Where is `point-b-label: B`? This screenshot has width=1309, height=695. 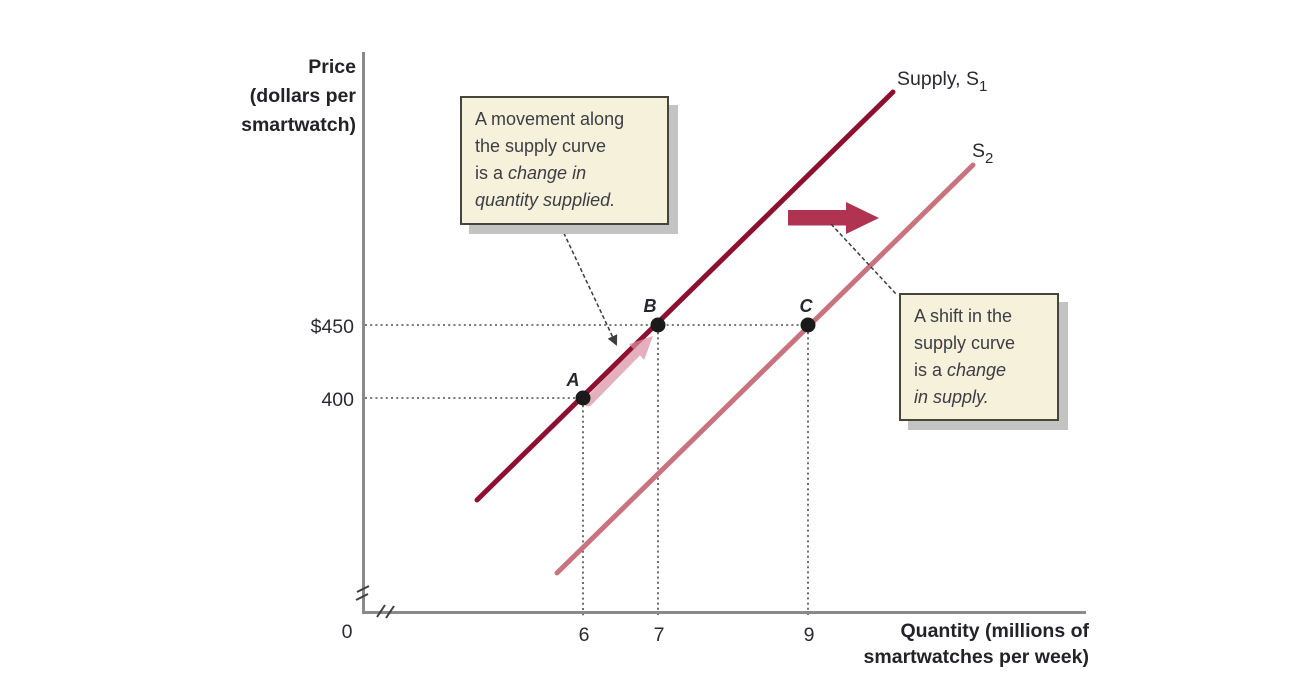
point-b-label: B is located at coordinates (650, 306).